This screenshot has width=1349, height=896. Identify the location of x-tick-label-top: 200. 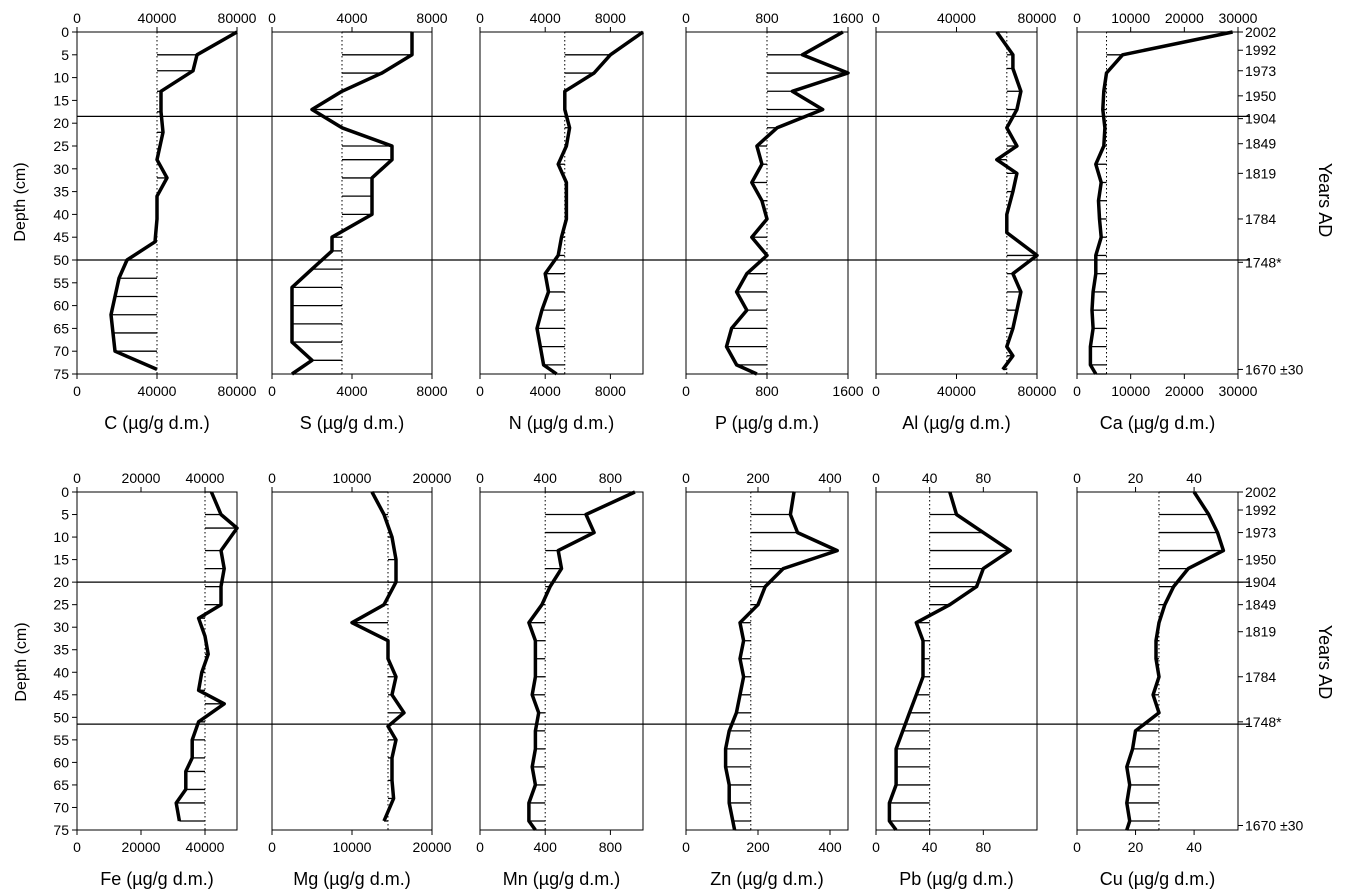
(758, 478).